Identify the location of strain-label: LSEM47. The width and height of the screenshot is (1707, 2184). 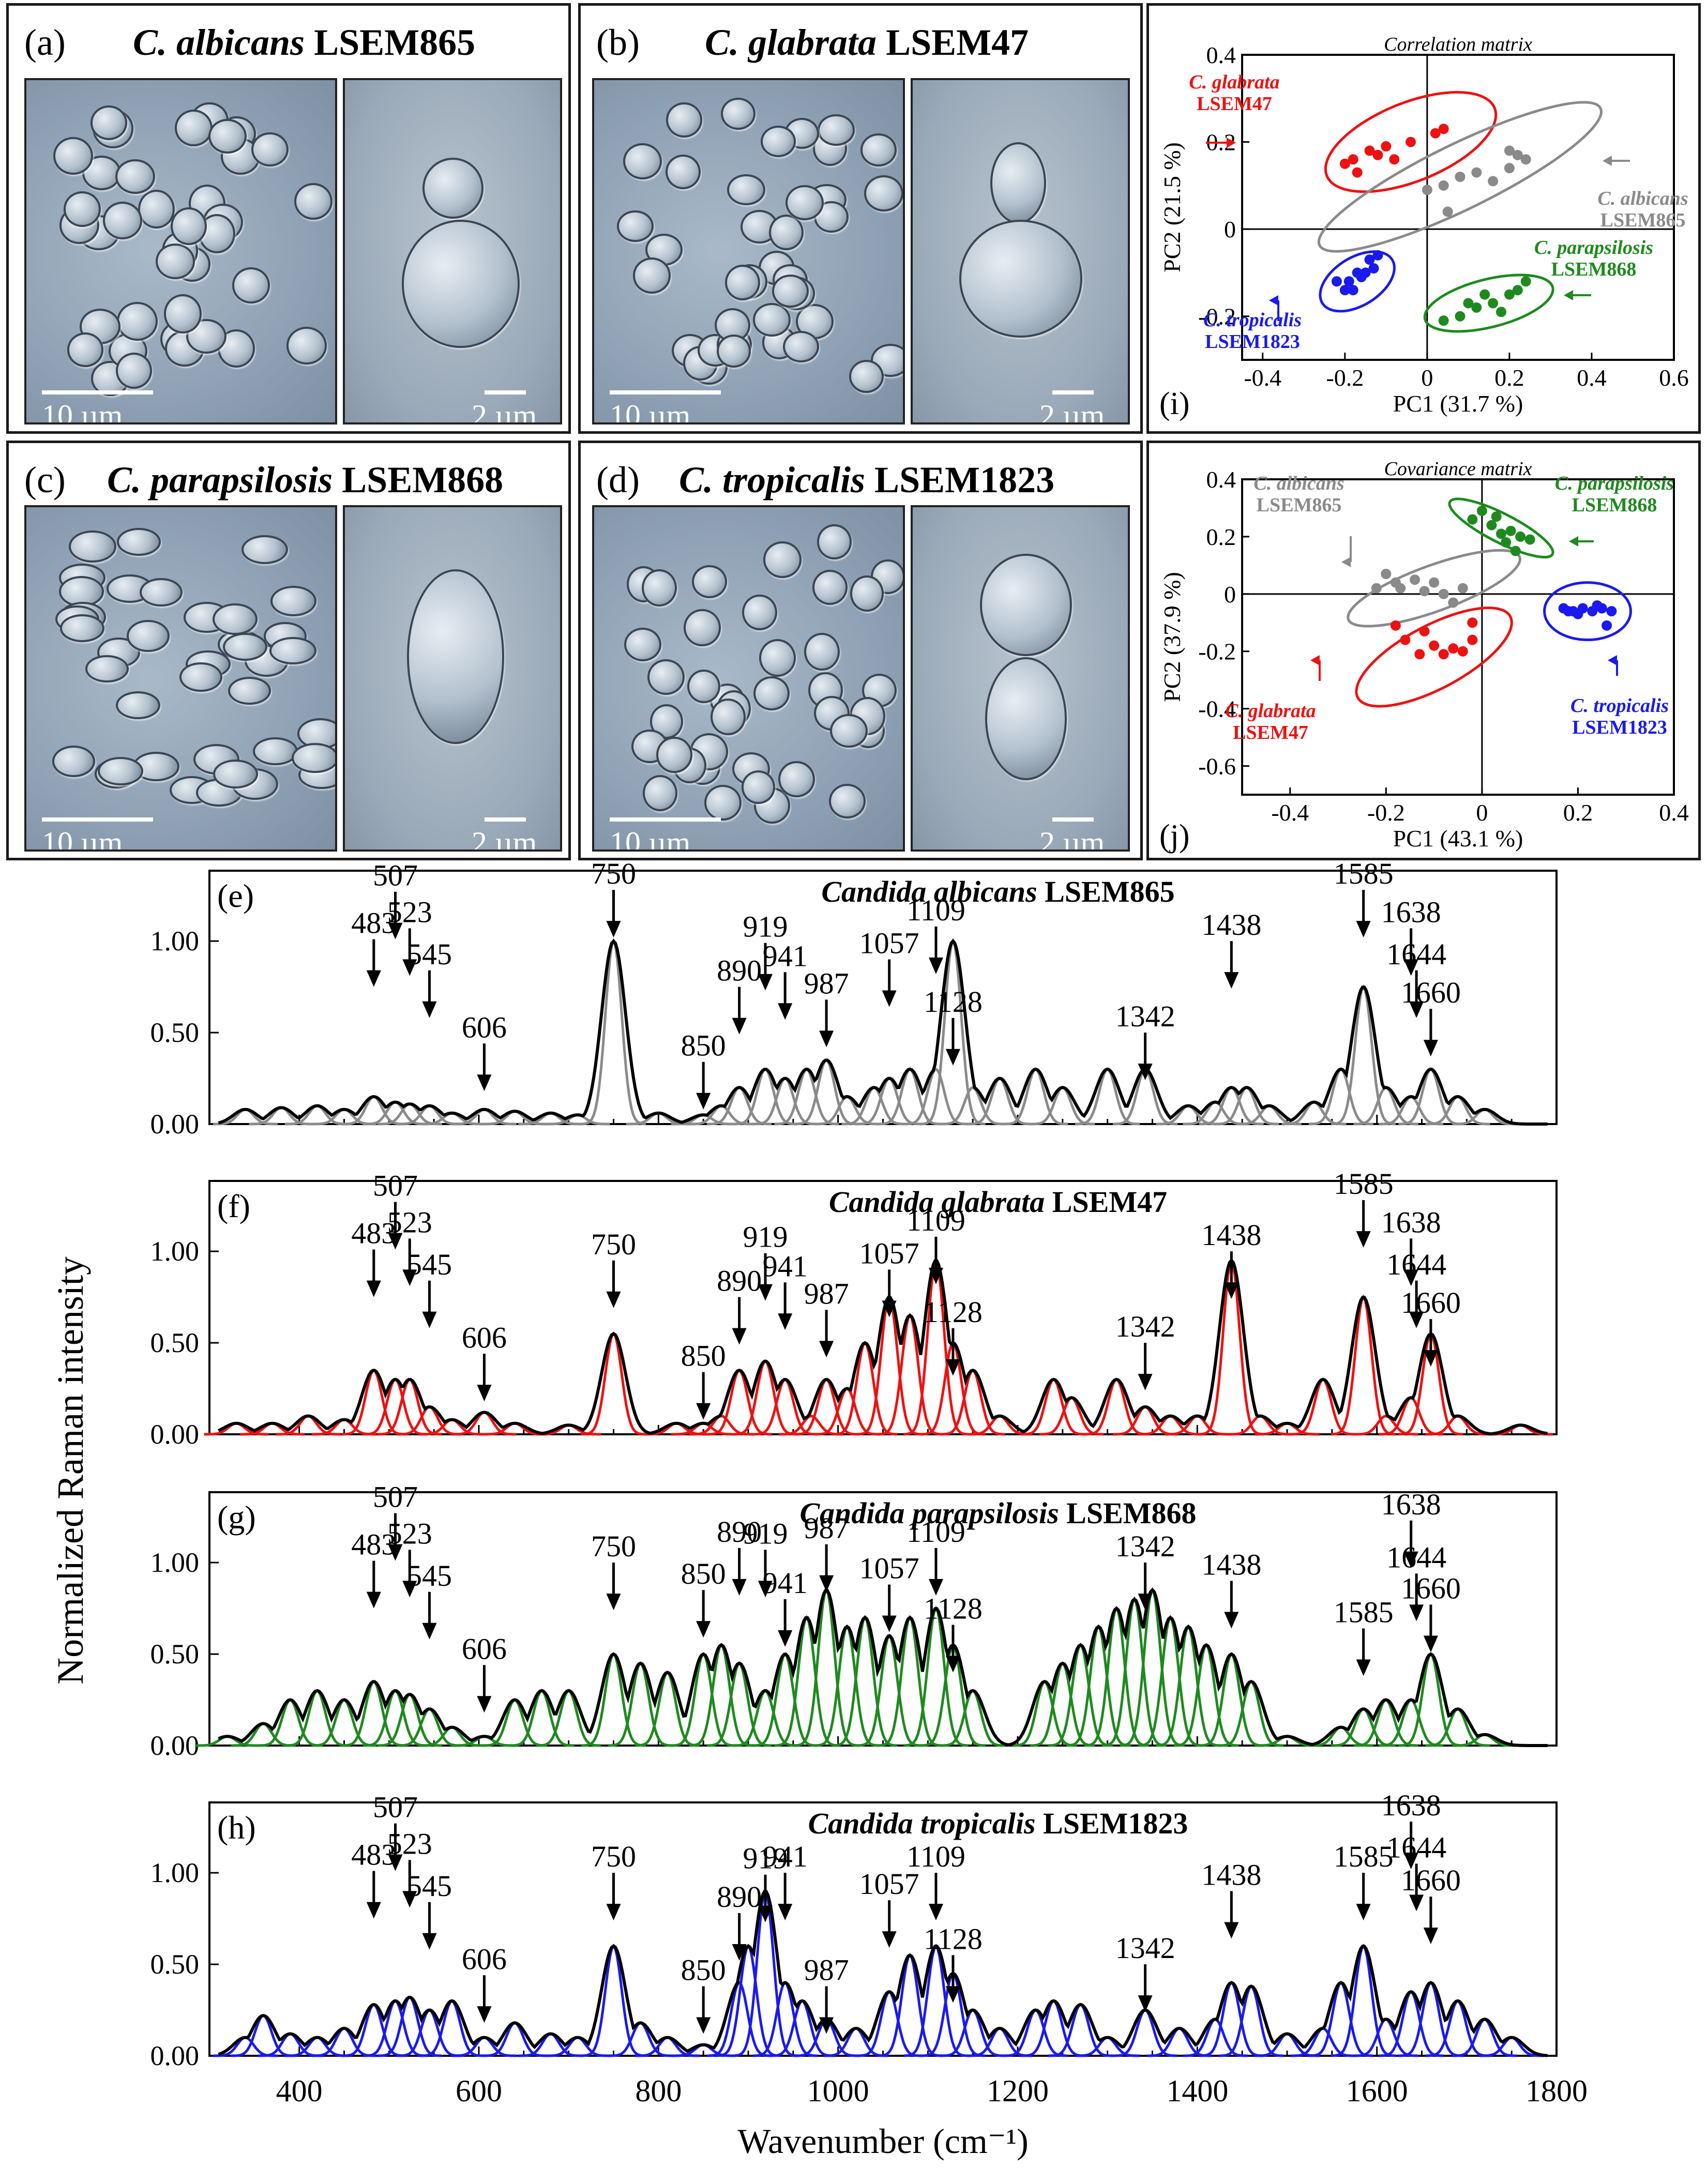
(1270, 733).